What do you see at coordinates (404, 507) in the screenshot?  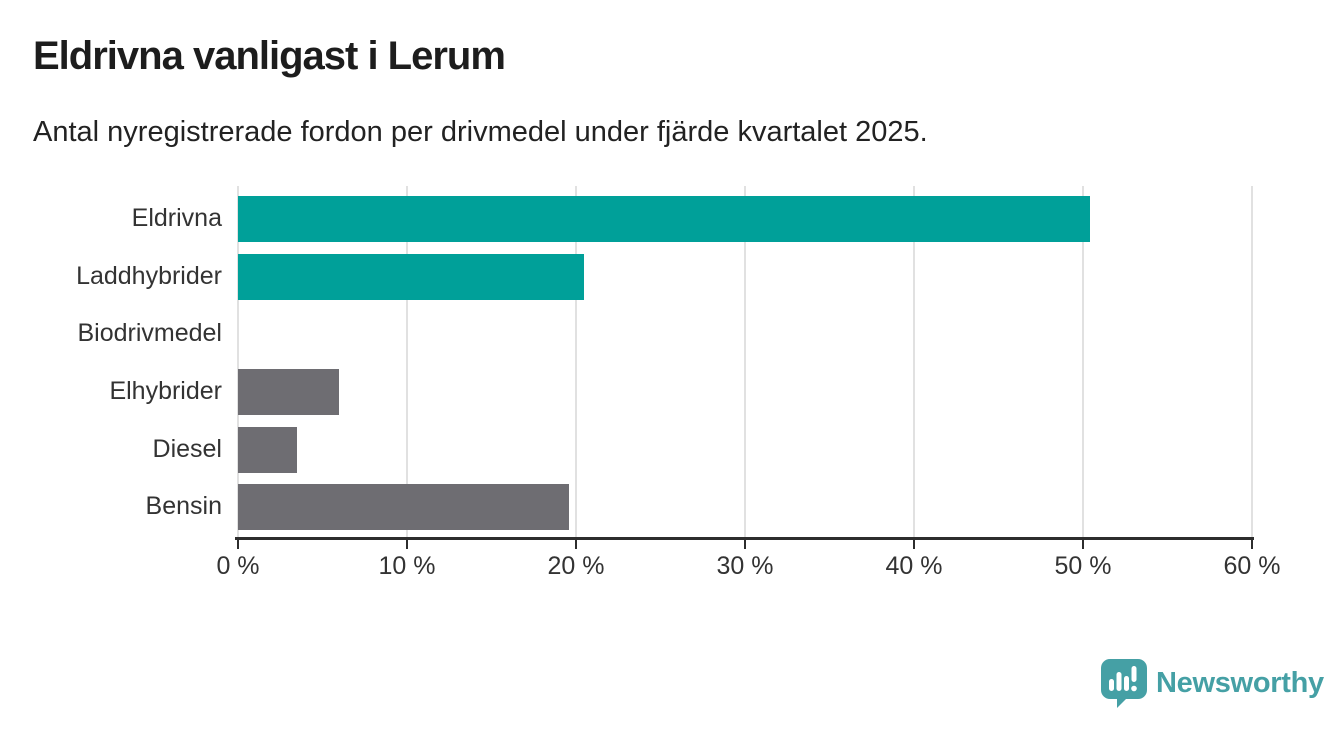 I see `bar-bensin` at bounding box center [404, 507].